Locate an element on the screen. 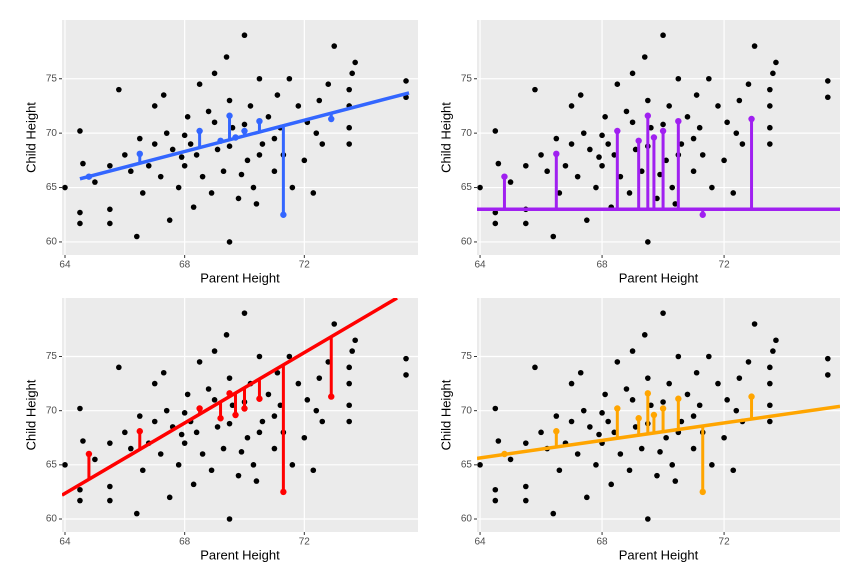 The image size is (866, 583). x-tick-label: 64 is located at coordinates (65, 265).